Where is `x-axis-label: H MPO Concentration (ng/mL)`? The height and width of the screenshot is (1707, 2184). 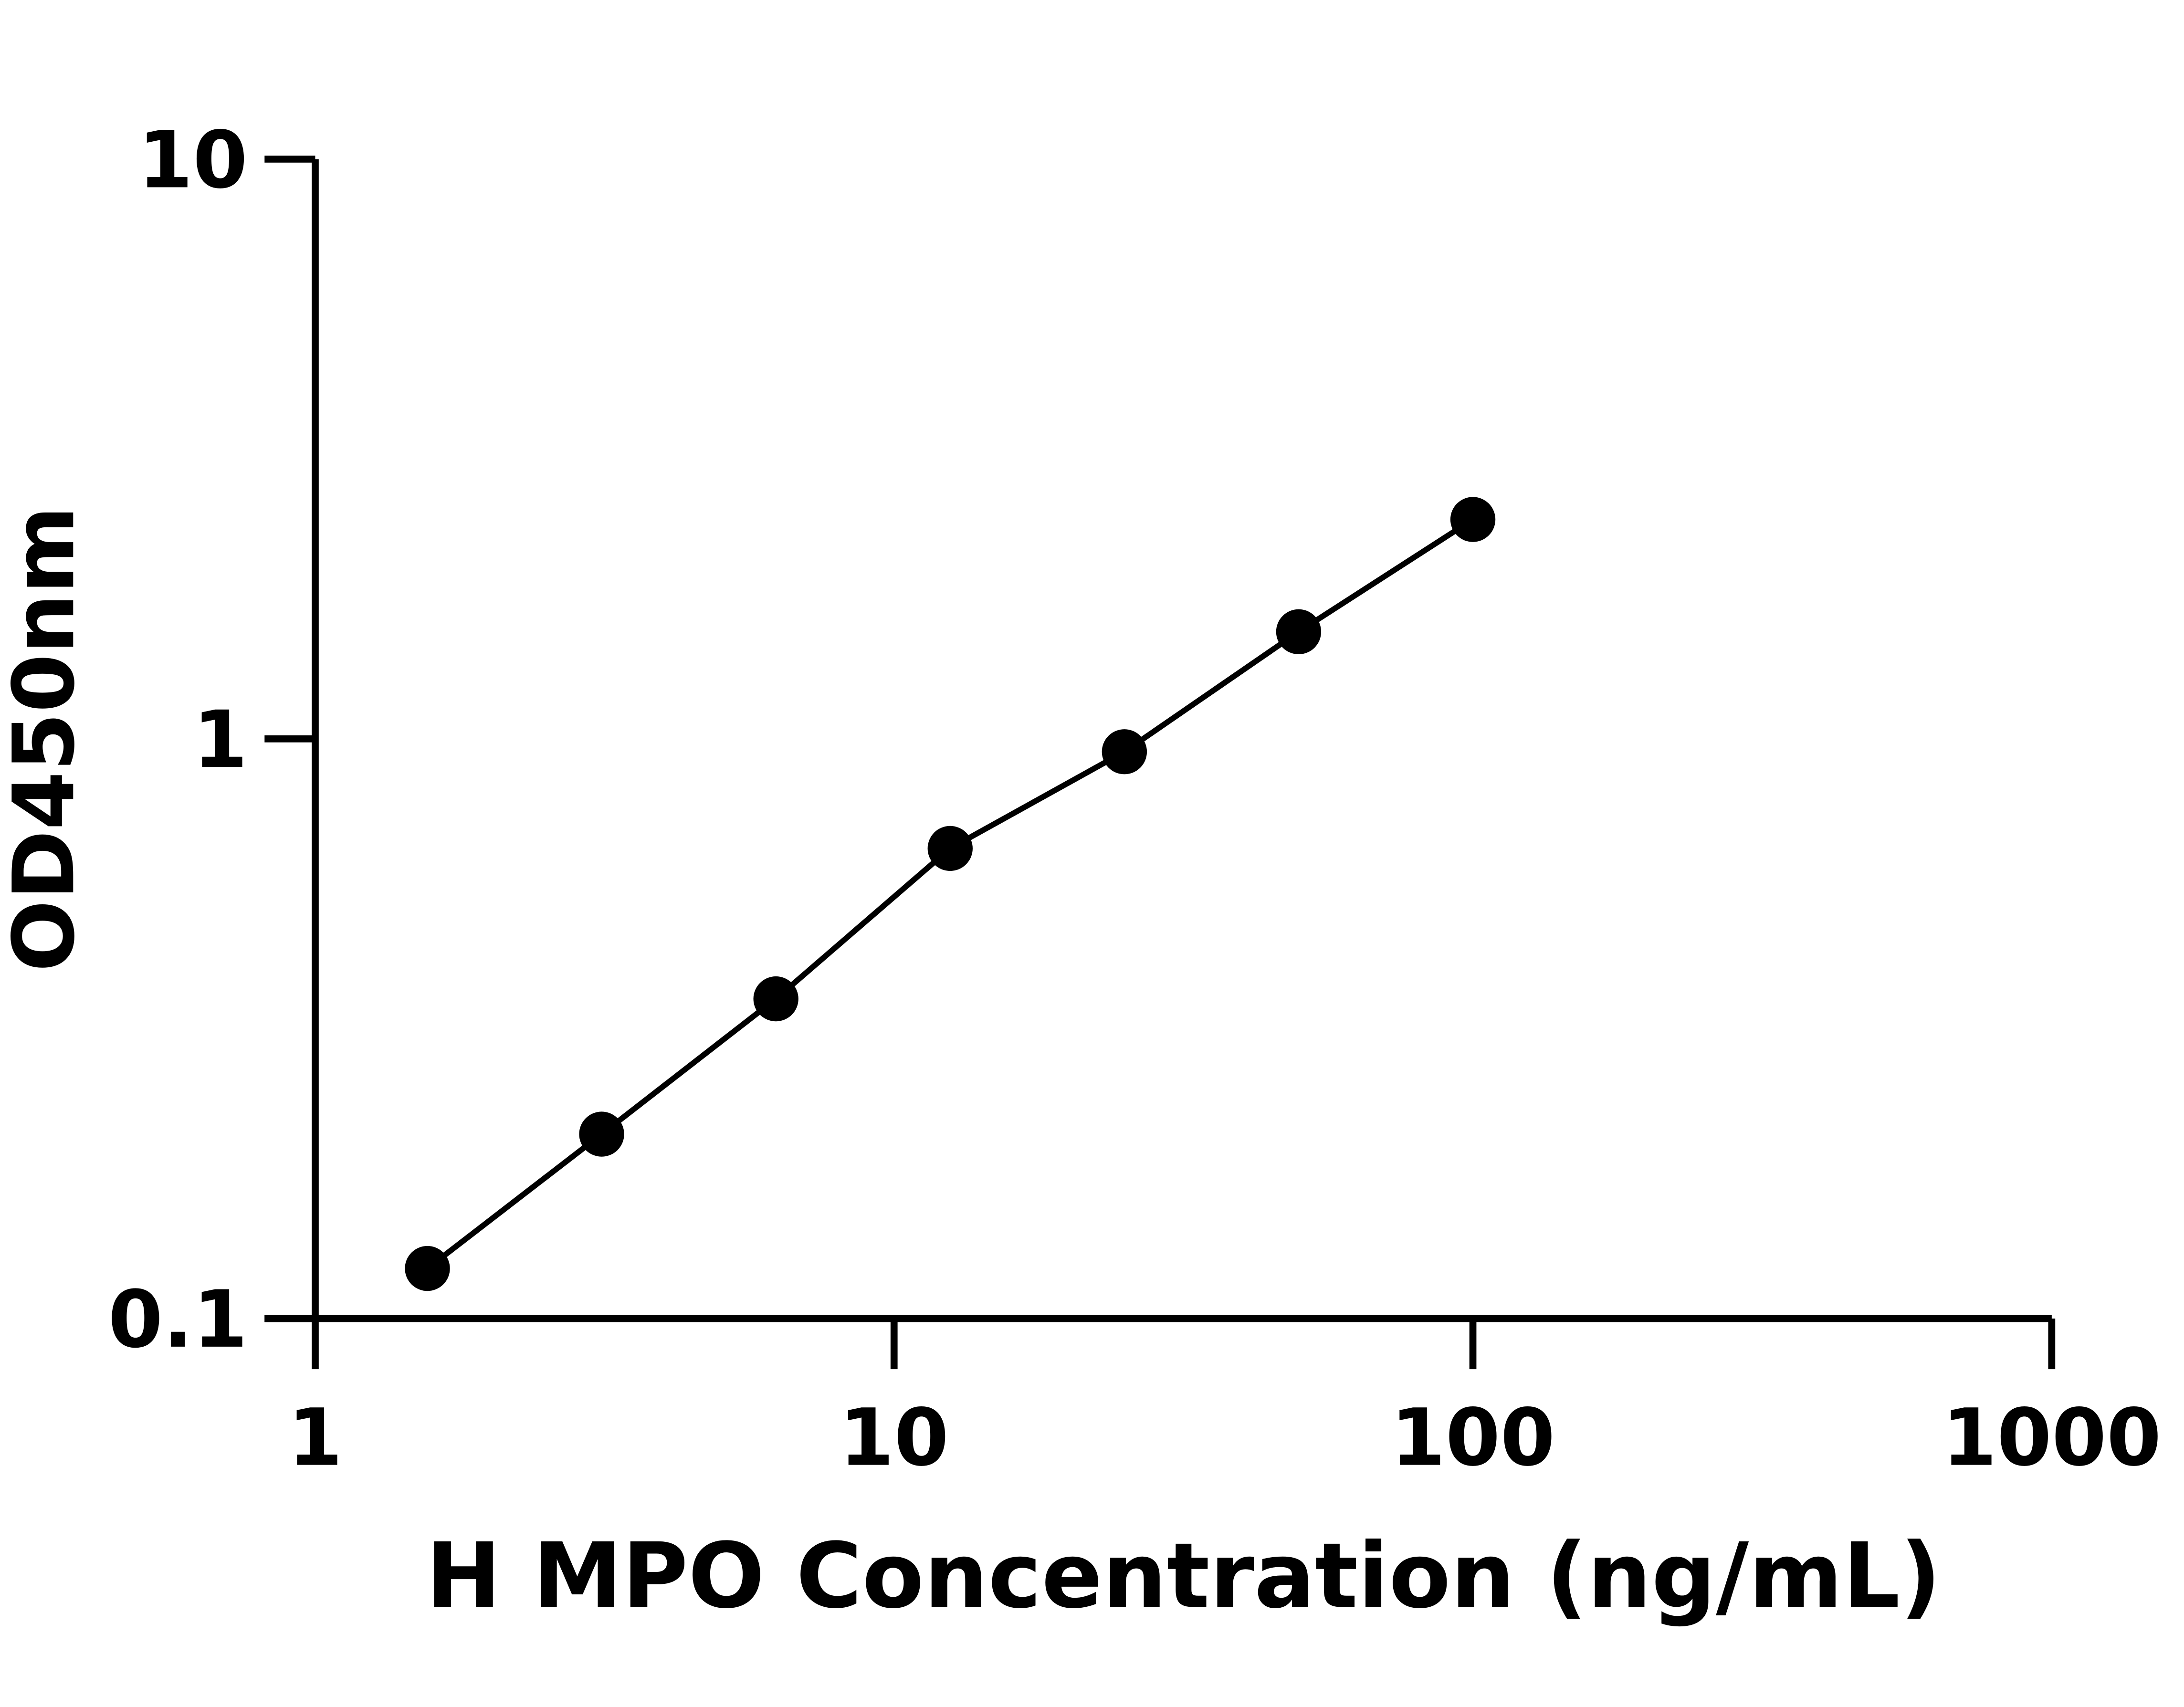
x-axis-label: H MPO Concentration (ng/mL) is located at coordinates (1183, 1575).